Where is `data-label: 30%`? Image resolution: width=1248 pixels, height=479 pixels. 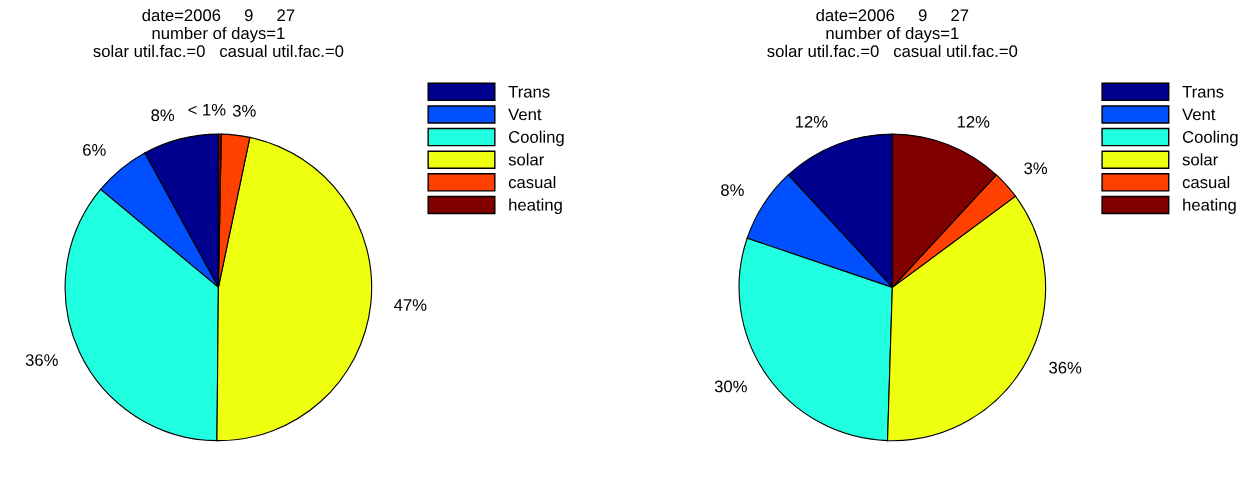 data-label: 30% is located at coordinates (730, 386).